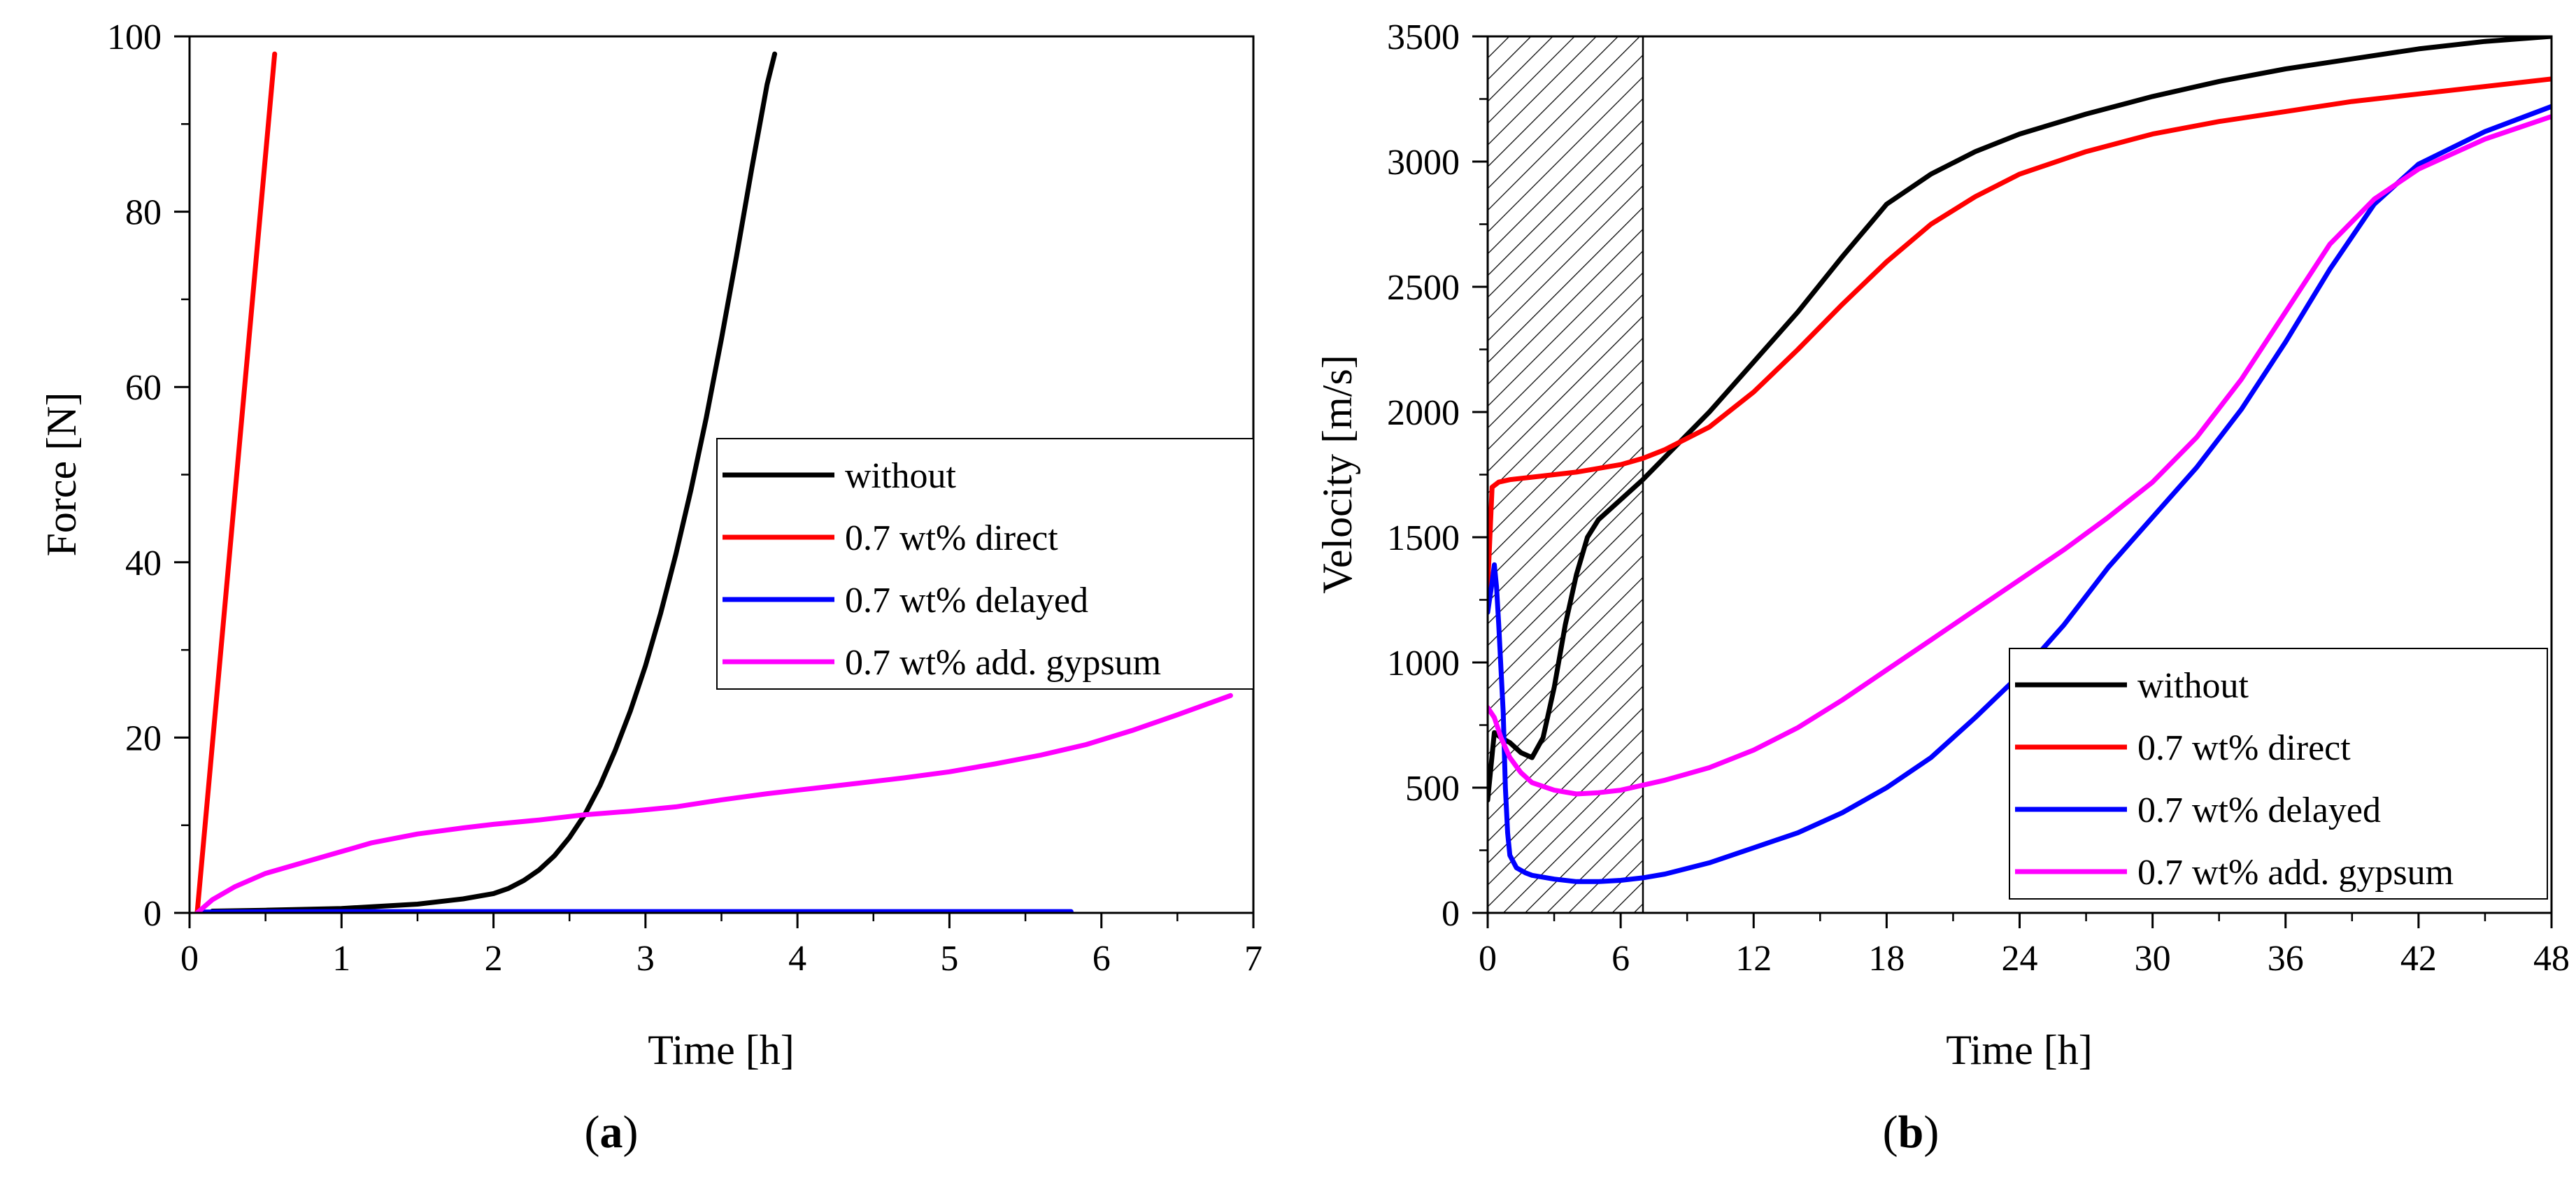 This screenshot has width=2576, height=1178. I want to click on chart-a-legend-label: 0.7 wt% add. gypsum, so click(1003, 663).